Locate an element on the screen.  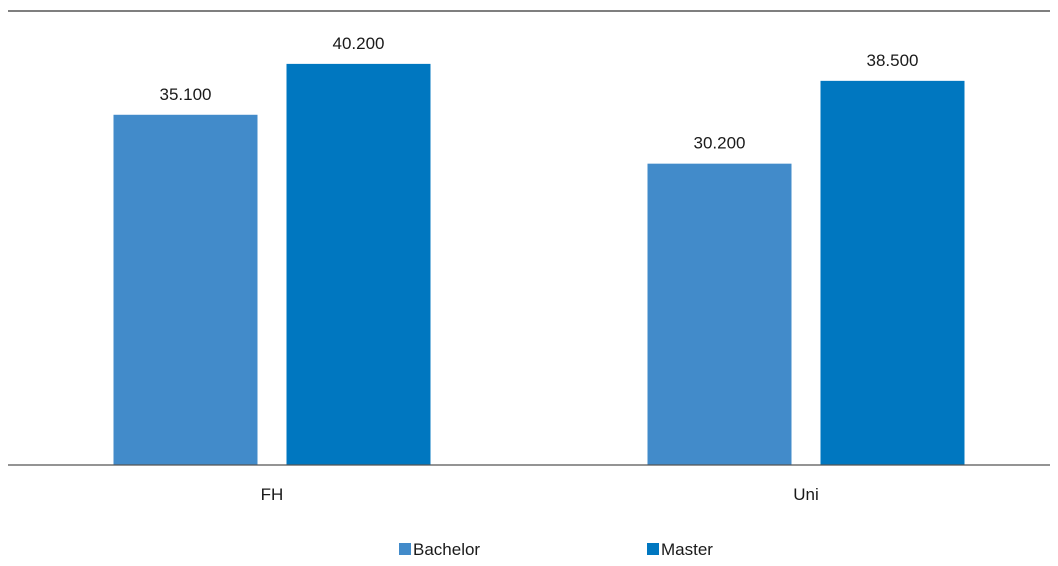
bar-bachelor-fh is located at coordinates (185, 290).